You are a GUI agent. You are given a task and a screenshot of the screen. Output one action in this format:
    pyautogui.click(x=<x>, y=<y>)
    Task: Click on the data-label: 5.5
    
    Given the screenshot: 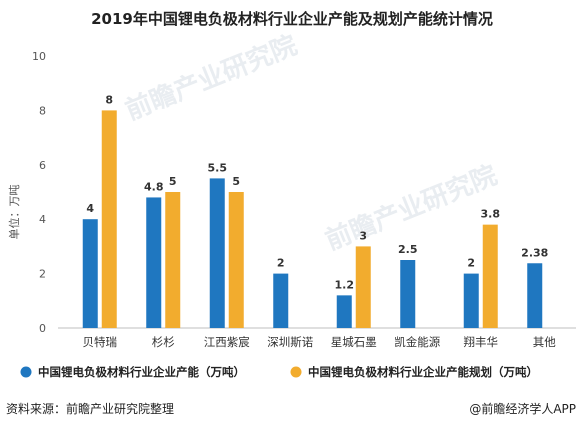 What is the action you would take?
    pyautogui.click(x=218, y=167)
    